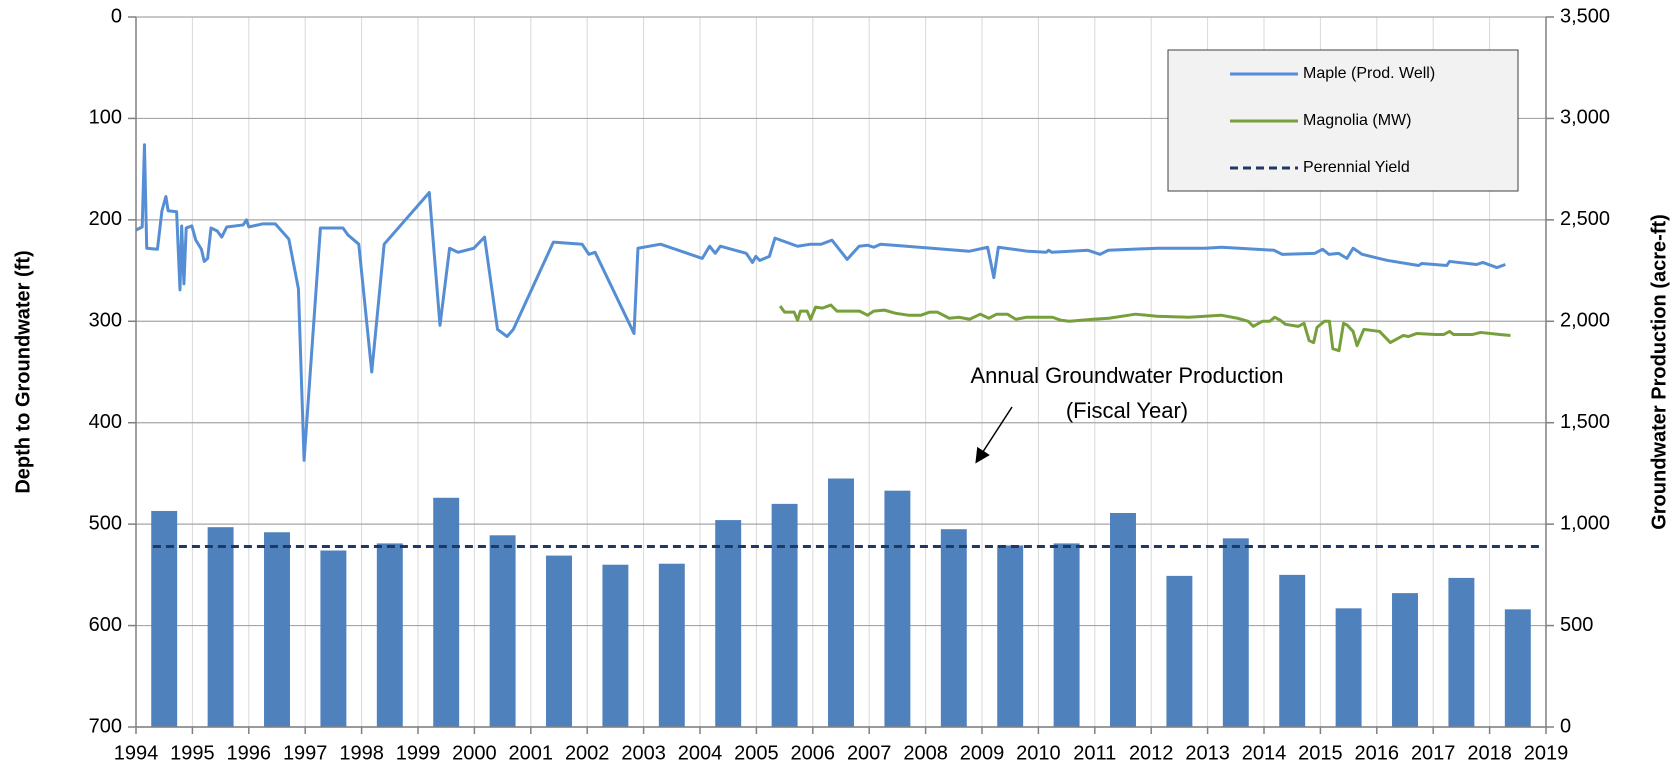 This screenshot has width=1679, height=772. What do you see at coordinates (1377, 753) in the screenshot?
I see `x-tick-label: 2016` at bounding box center [1377, 753].